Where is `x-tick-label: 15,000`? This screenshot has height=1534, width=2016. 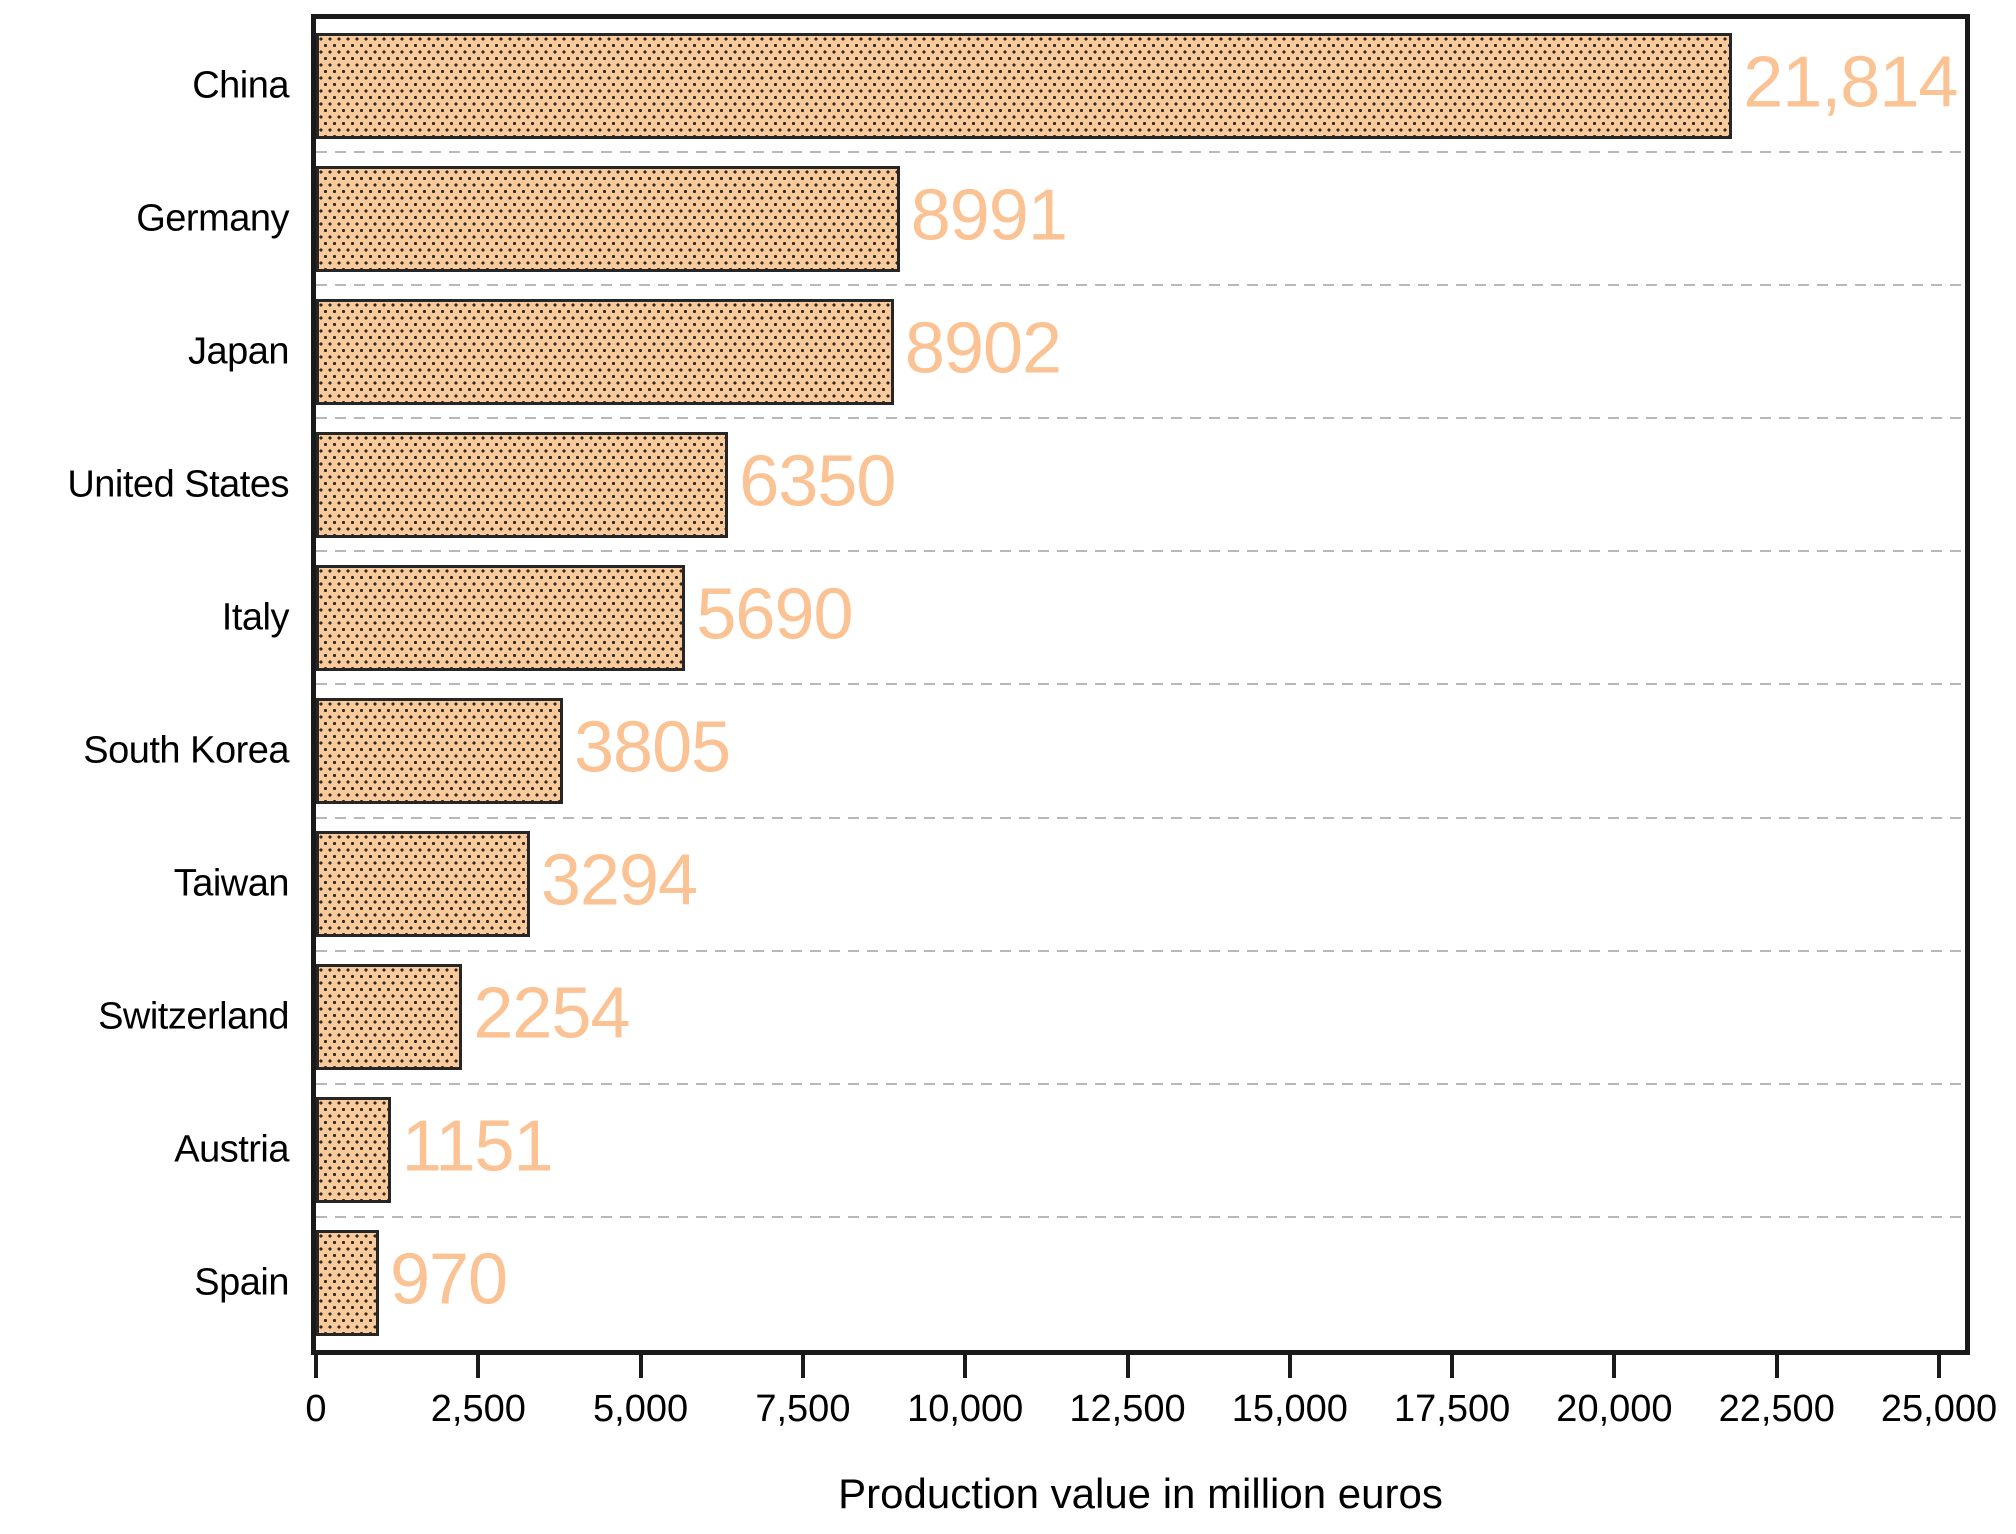 x-tick-label: 15,000 is located at coordinates (1289, 1409).